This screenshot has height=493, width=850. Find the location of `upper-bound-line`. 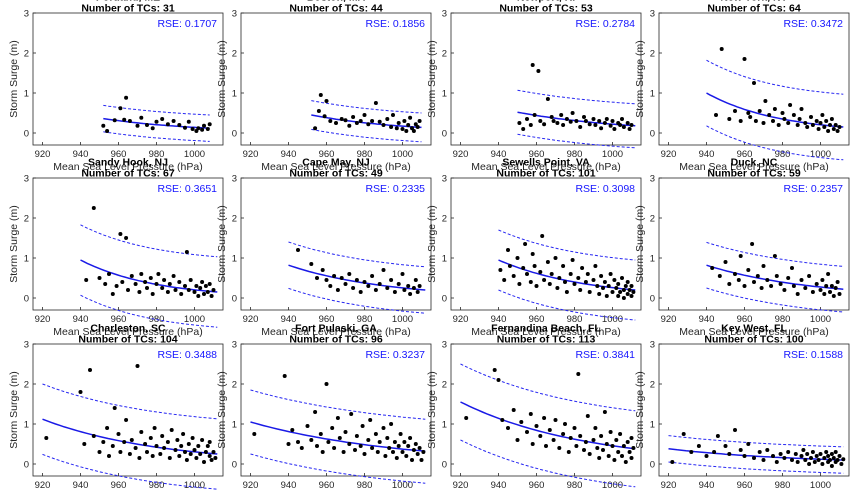

upper-bound-line is located at coordinates (548, 387).